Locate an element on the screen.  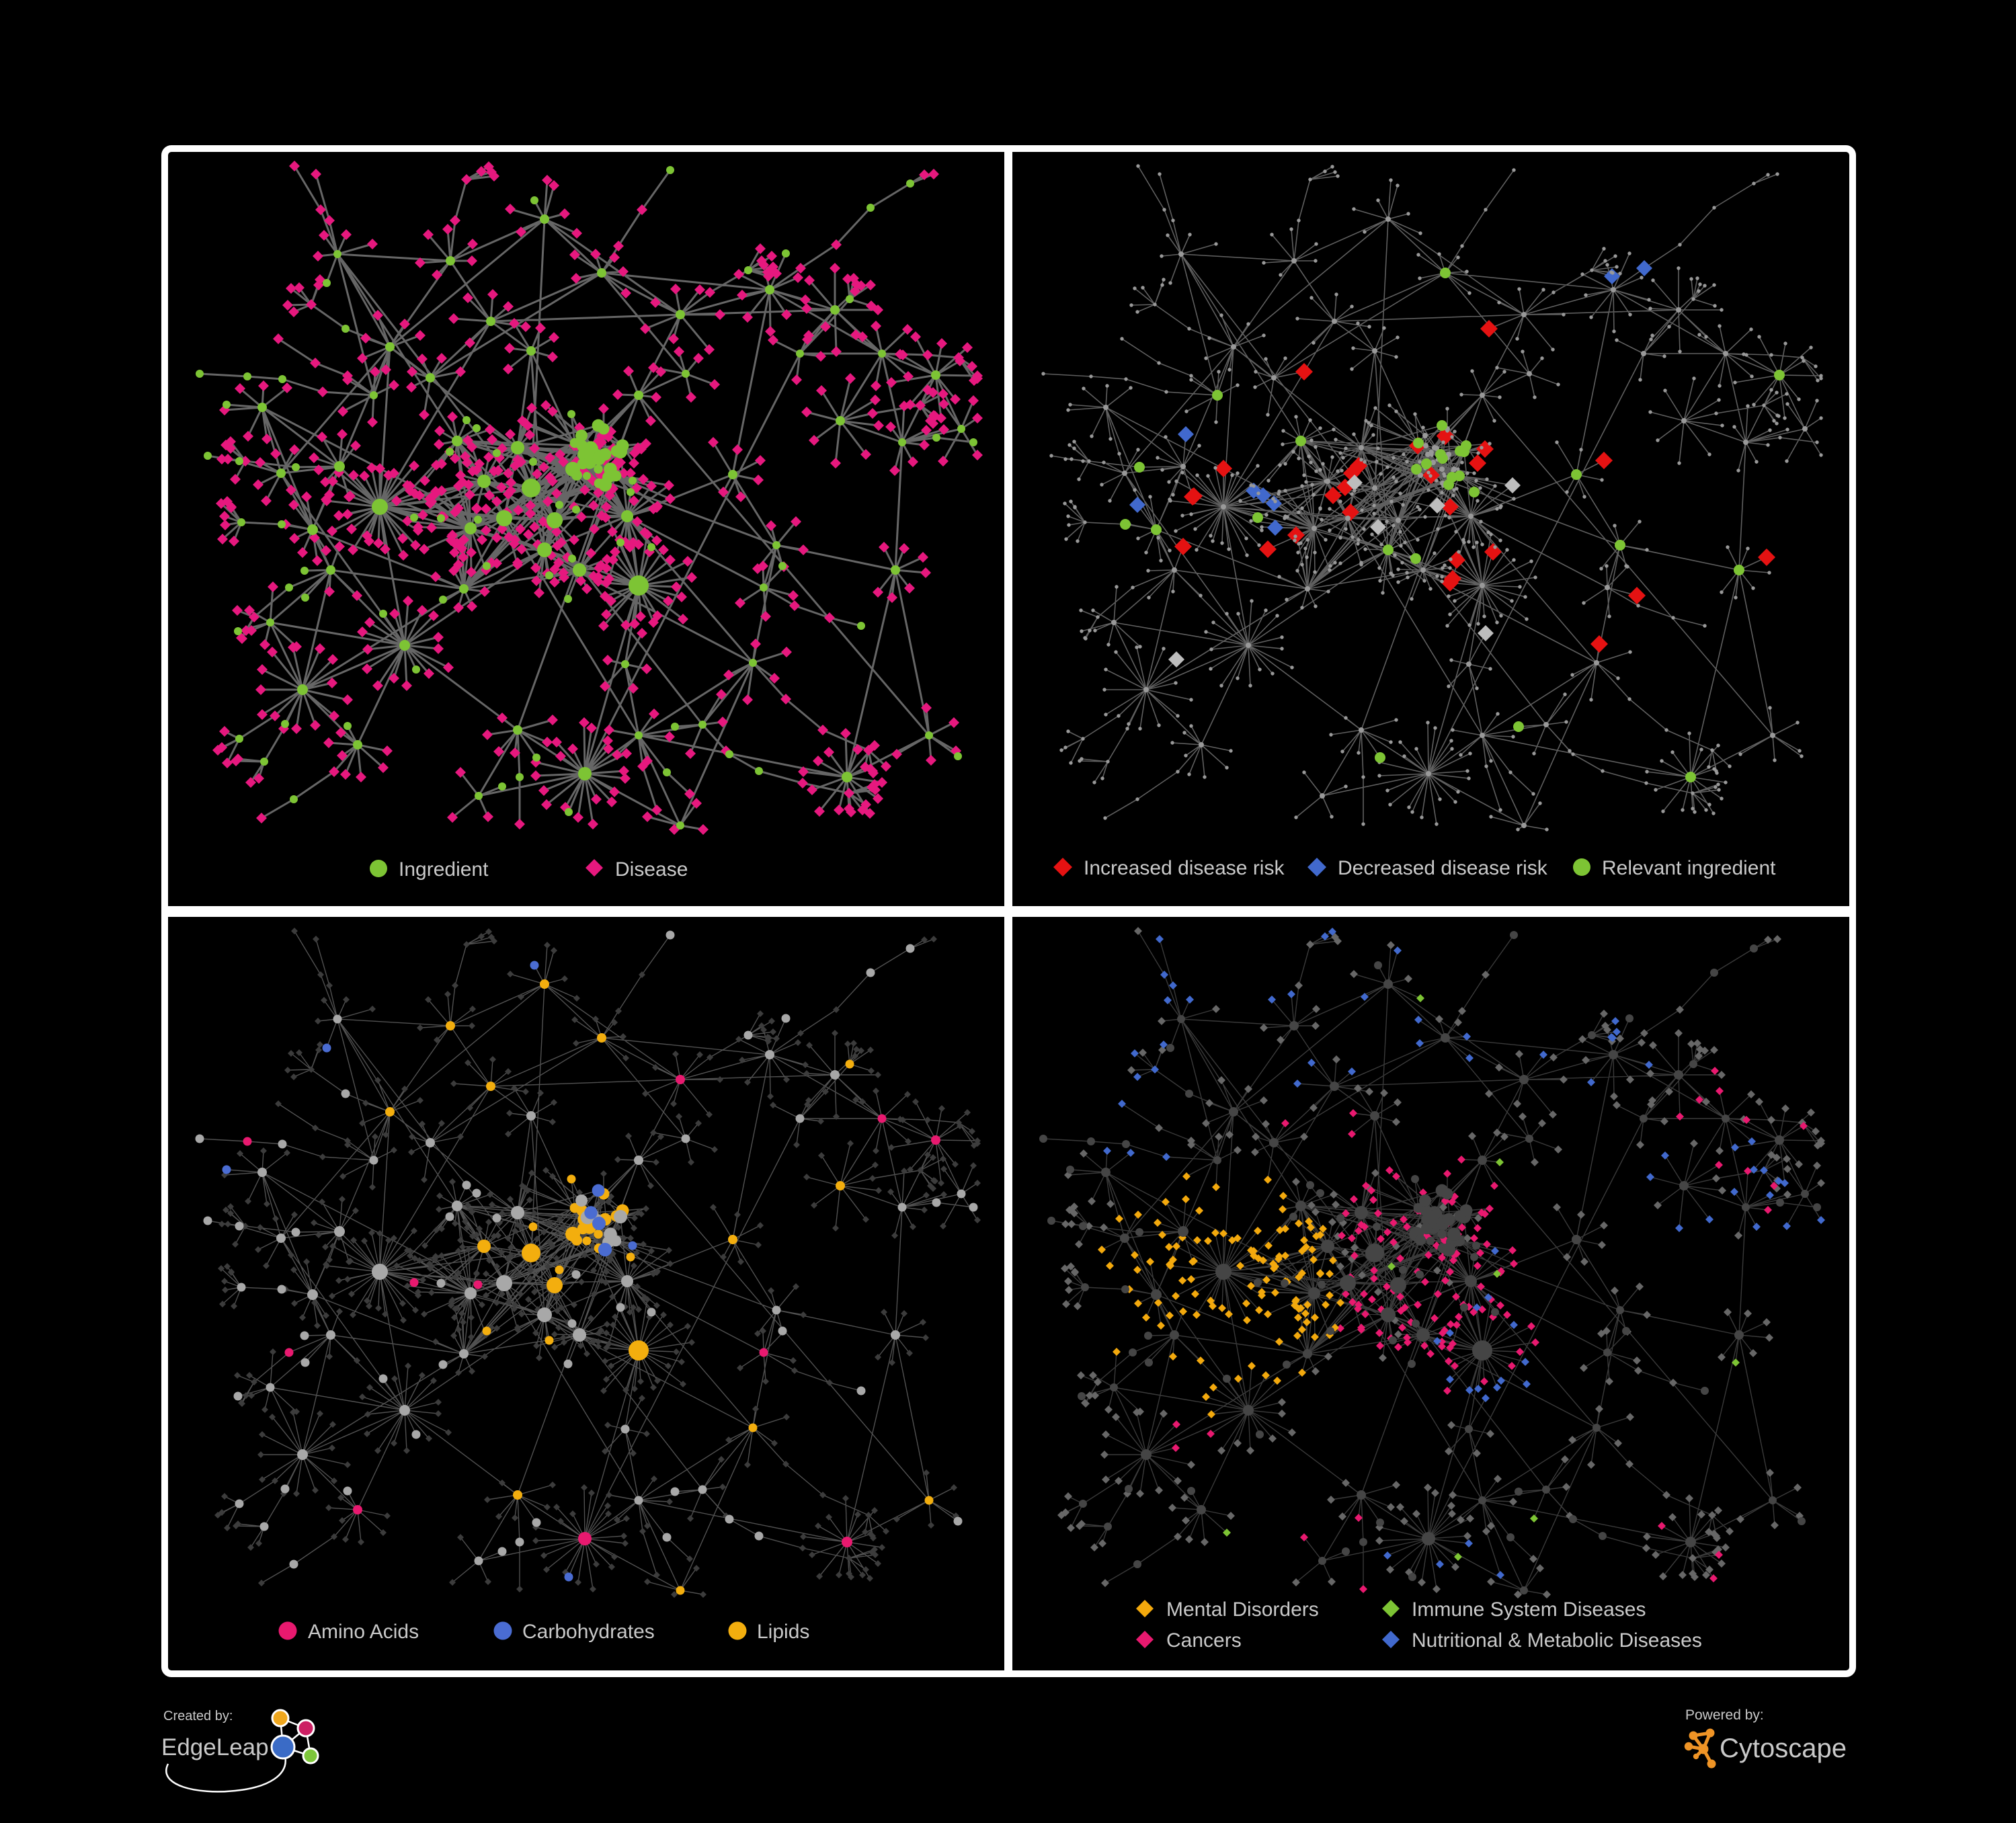
svg-text: Cancers is located at coordinates (1204, 1640).